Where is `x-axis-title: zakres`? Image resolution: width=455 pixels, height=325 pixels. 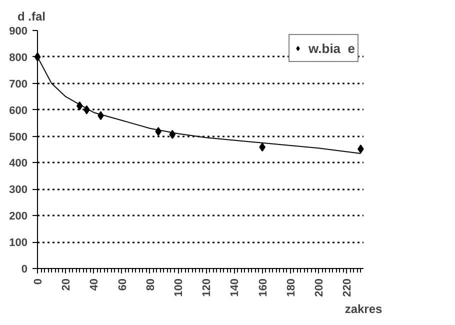
x-axis-title: zakres is located at coordinates (363, 309).